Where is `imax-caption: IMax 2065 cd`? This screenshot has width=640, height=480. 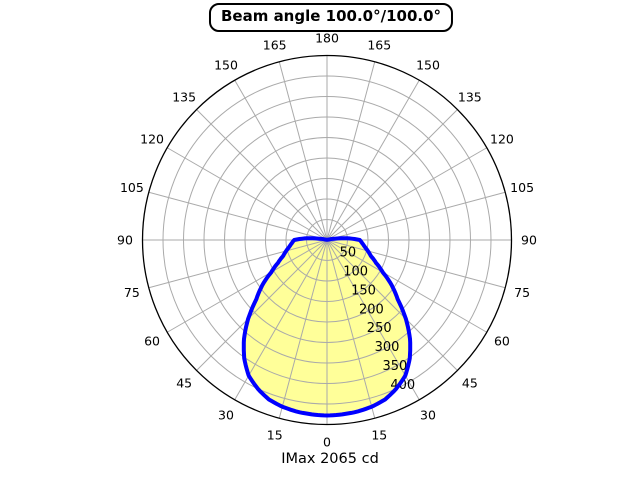 imax-caption: IMax 2065 cd is located at coordinates (330, 459).